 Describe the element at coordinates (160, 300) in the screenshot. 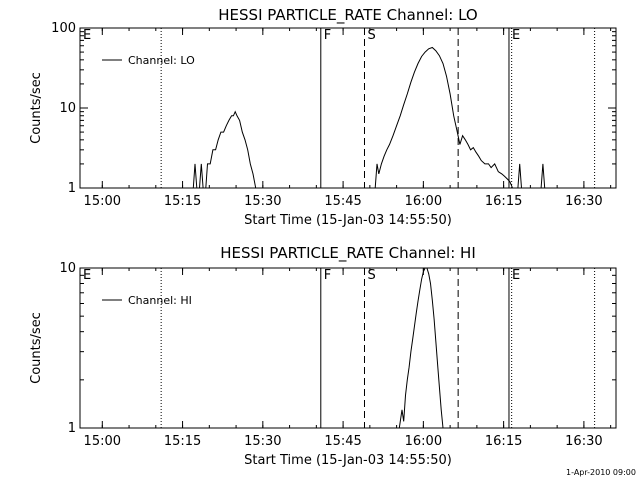

I see `legend-entry: Channel: HI` at that location.